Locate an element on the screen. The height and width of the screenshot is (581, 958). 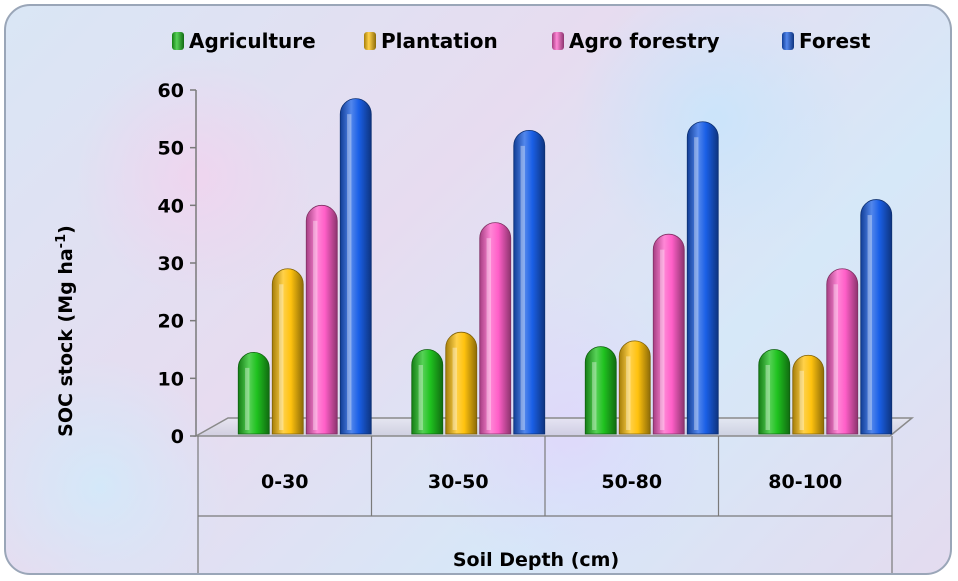
legend-label: Agro forestry is located at coordinates (644, 41).